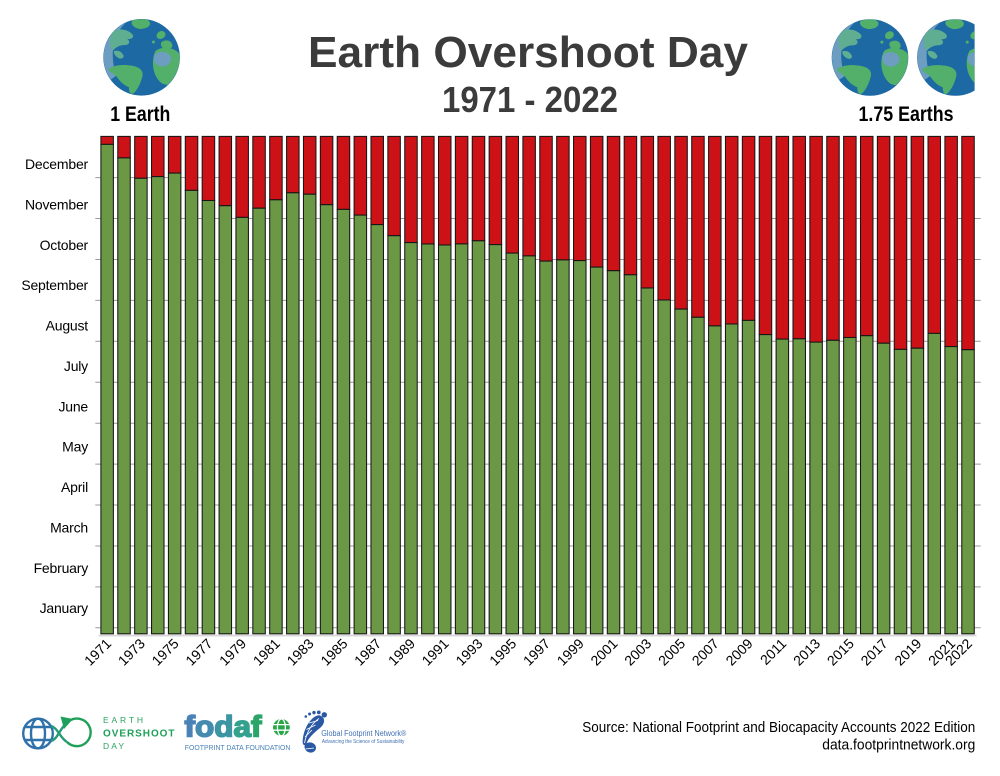  What do you see at coordinates (530, 99) in the screenshot?
I see `svg-text: 1971 - 2022` at bounding box center [530, 99].